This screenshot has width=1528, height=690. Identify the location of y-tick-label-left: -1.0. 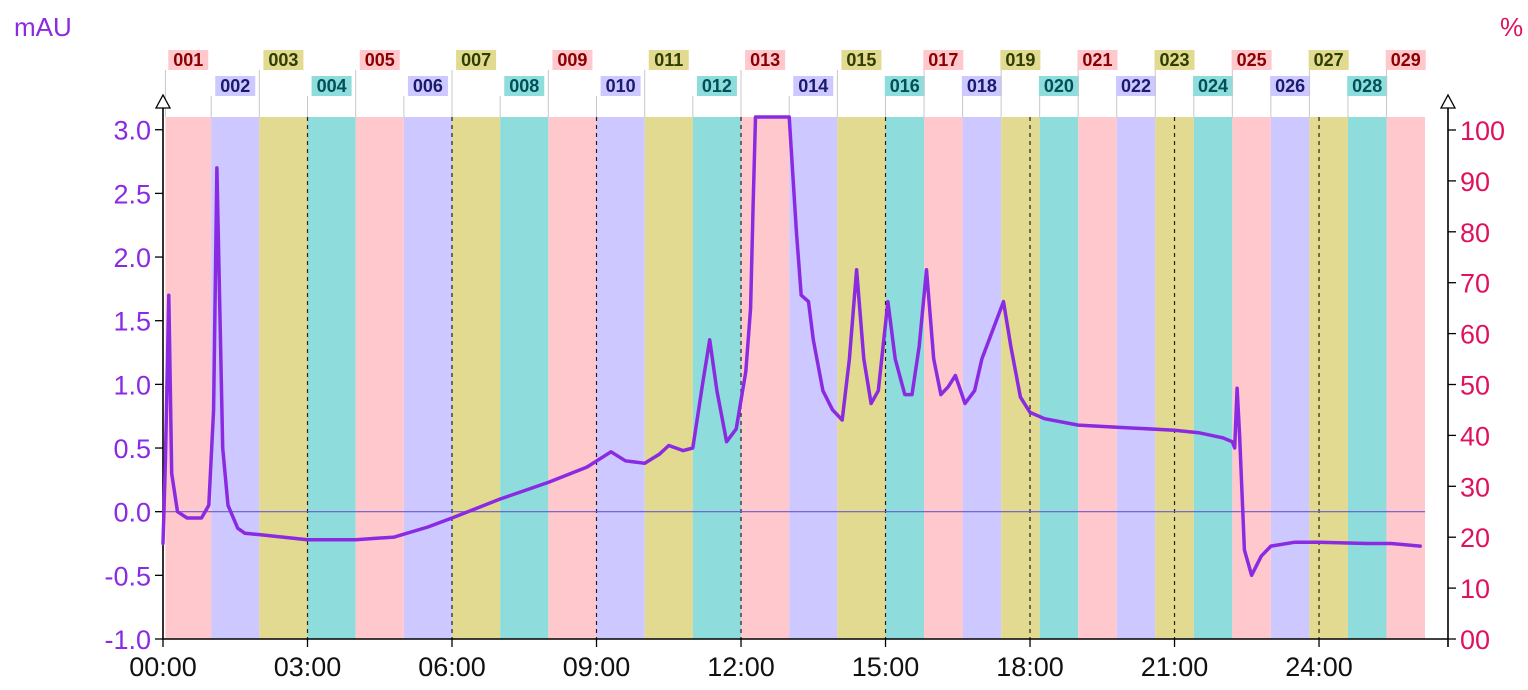
(127, 640).